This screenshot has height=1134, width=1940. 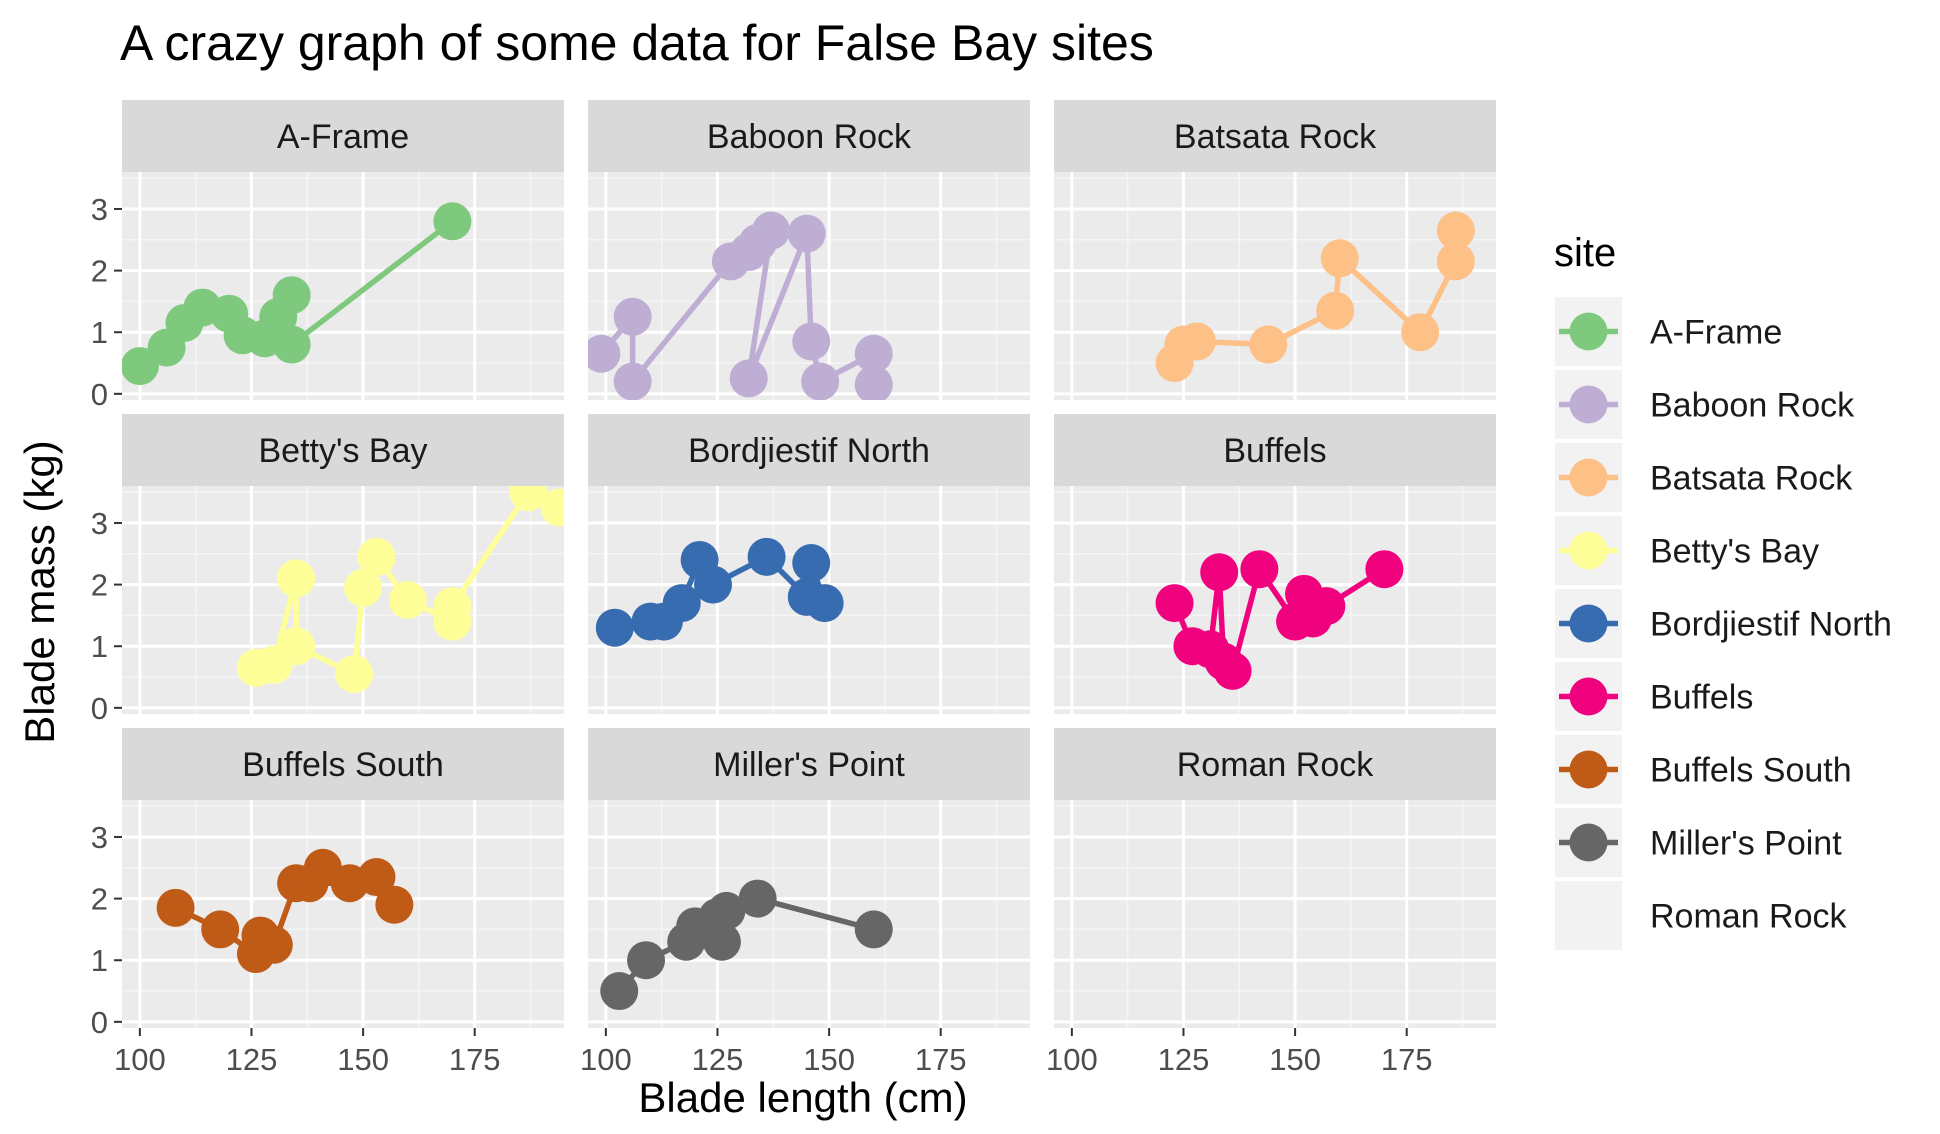 What do you see at coordinates (99, 837) in the screenshot?
I see `panel-buffels-south-y-tick-label: 3` at bounding box center [99, 837].